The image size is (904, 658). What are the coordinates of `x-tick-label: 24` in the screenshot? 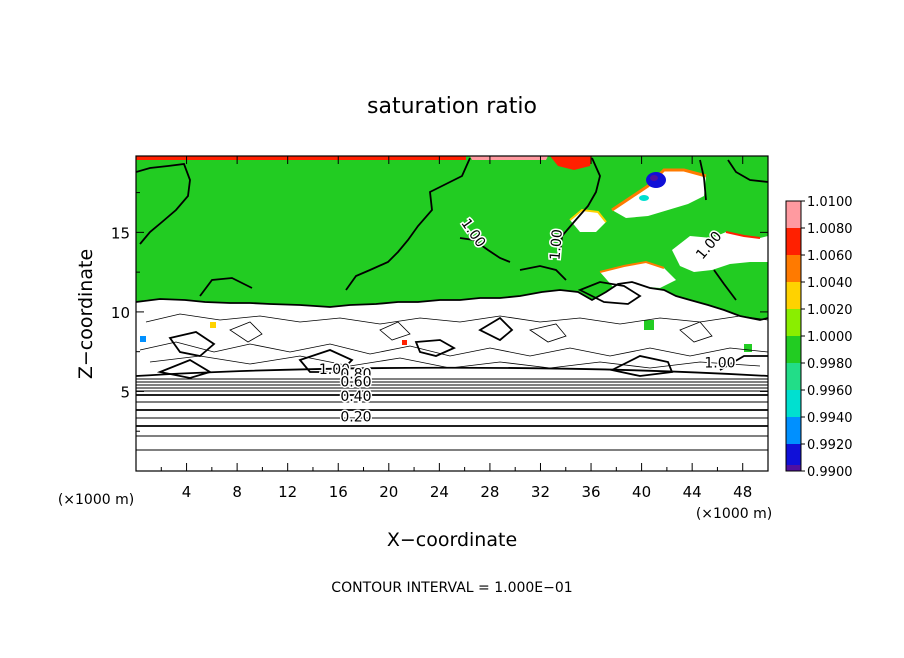 It's located at (439, 492).